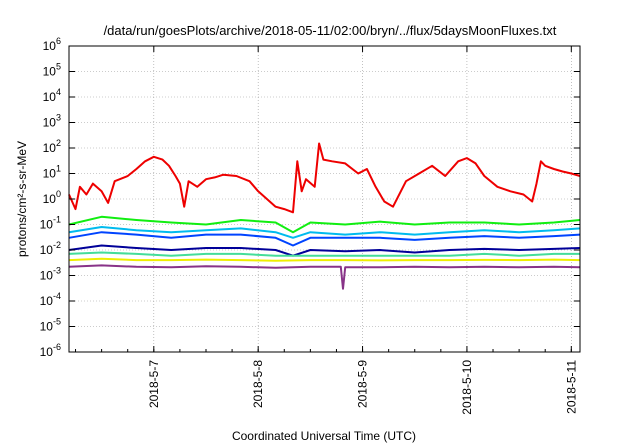  What do you see at coordinates (22, 199) in the screenshot?
I see `y-axis-title: protons/cm²-s-sr-MeV` at bounding box center [22, 199].